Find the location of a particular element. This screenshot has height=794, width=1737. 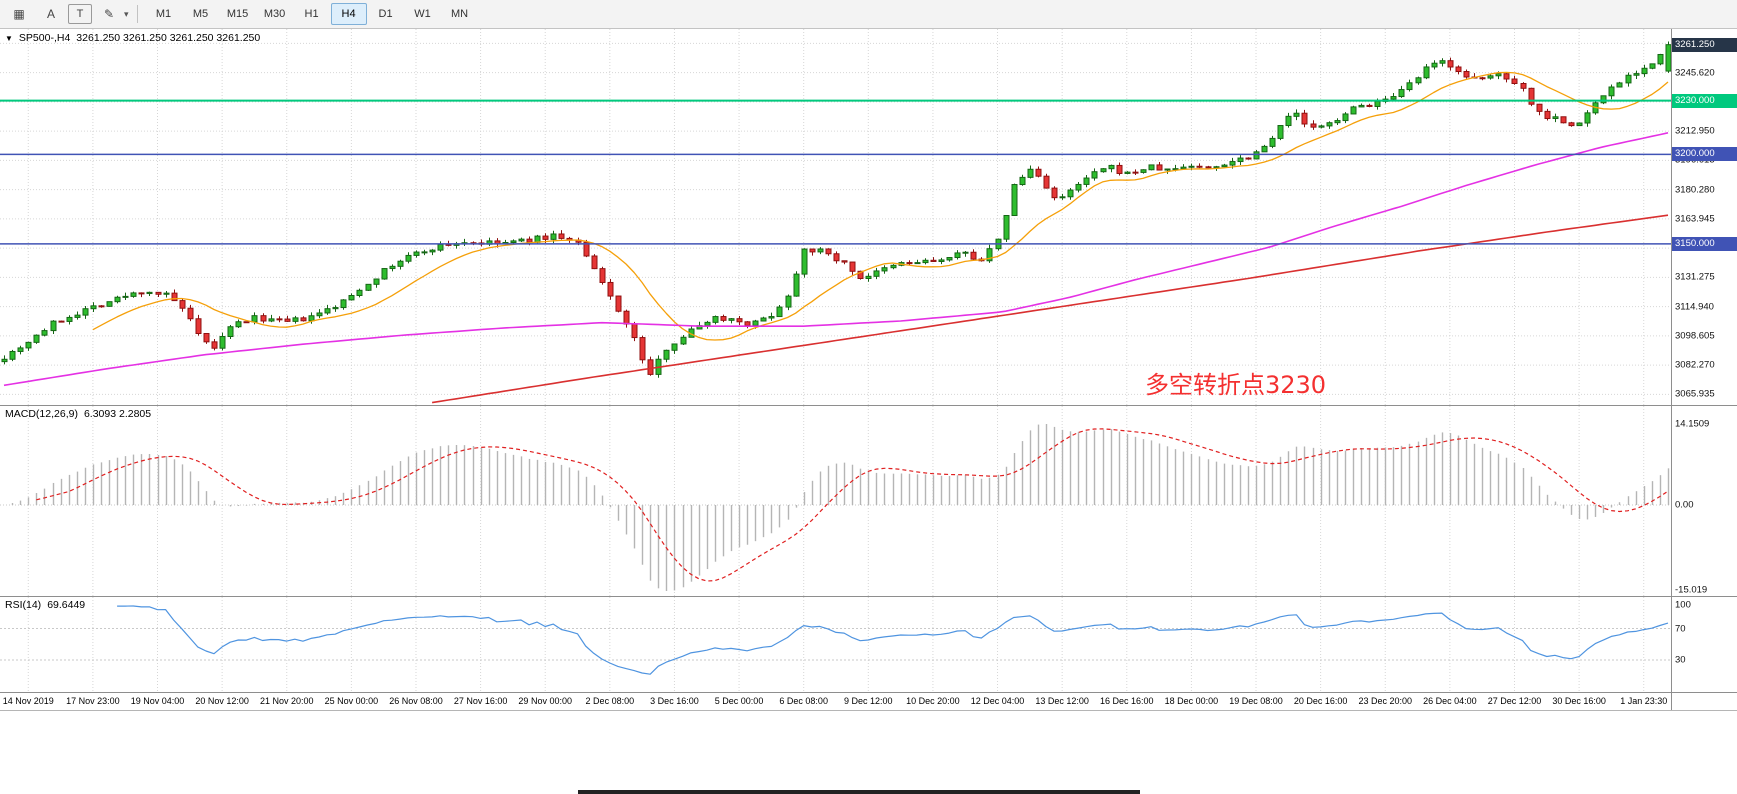

time-label: 26 Dec 04:00 is located at coordinates (1450, 701).